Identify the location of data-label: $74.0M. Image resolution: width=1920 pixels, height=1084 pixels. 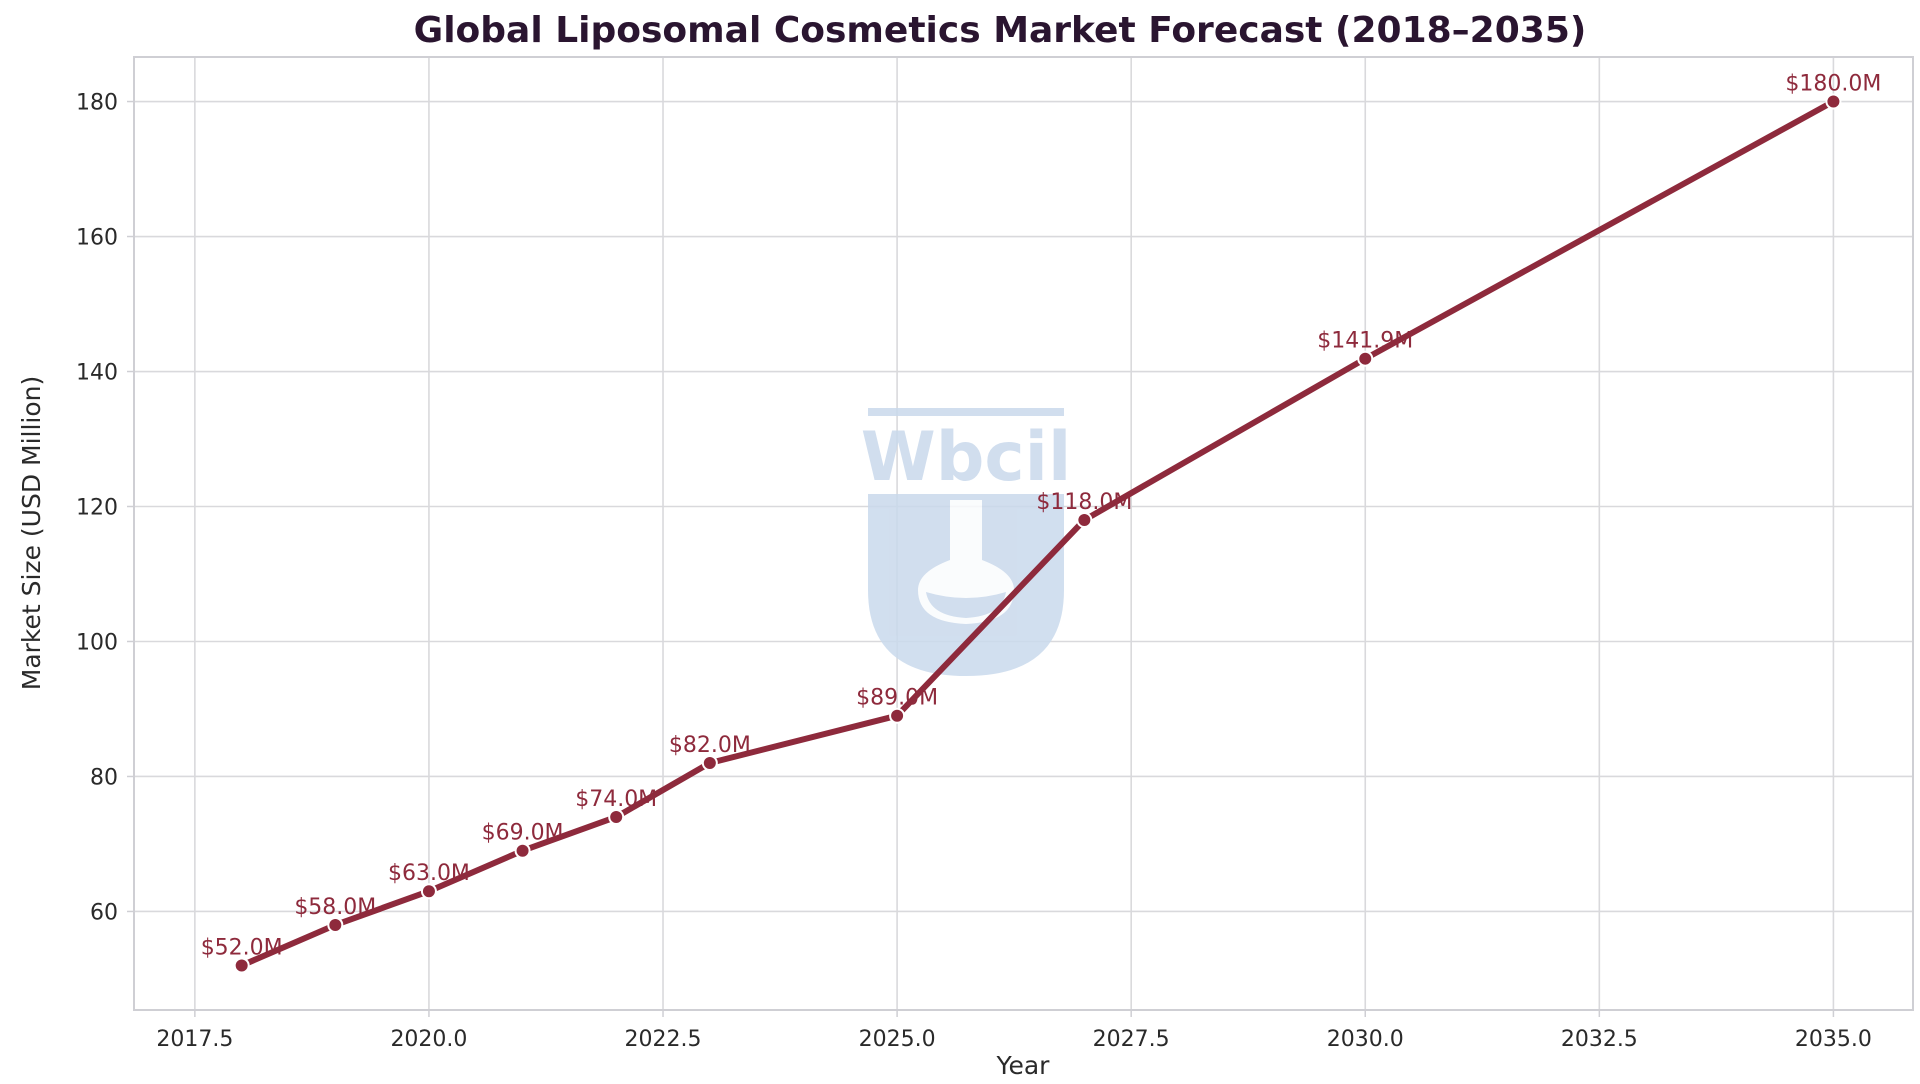
(616, 799).